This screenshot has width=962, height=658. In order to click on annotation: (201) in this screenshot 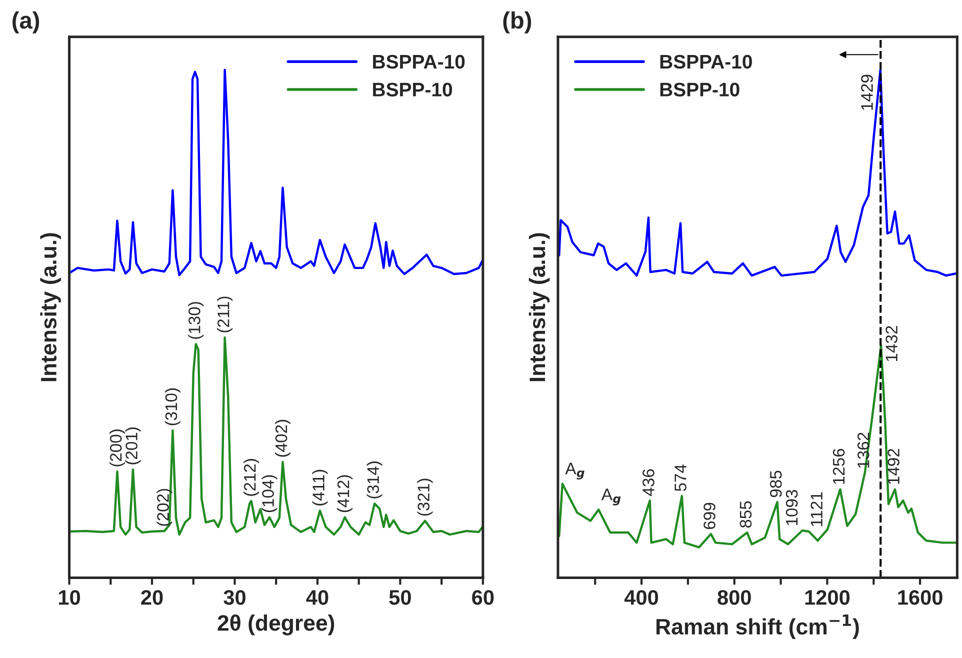, I will do `click(133, 446)`.